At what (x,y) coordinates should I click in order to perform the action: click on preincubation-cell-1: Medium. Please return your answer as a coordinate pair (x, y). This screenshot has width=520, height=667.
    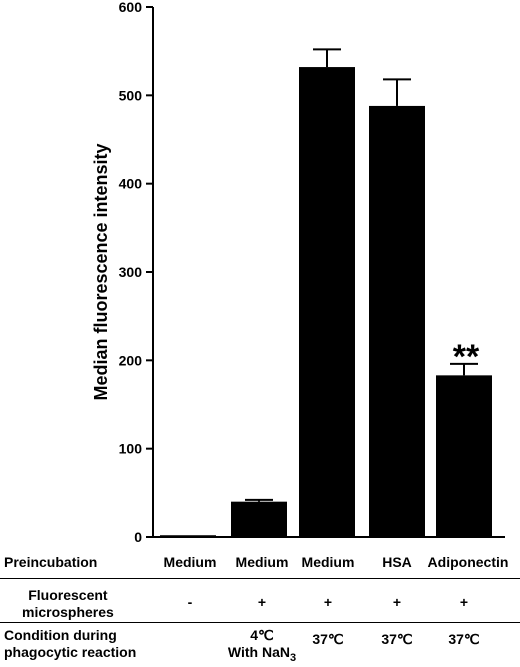
    Looking at the image, I should click on (190, 562).